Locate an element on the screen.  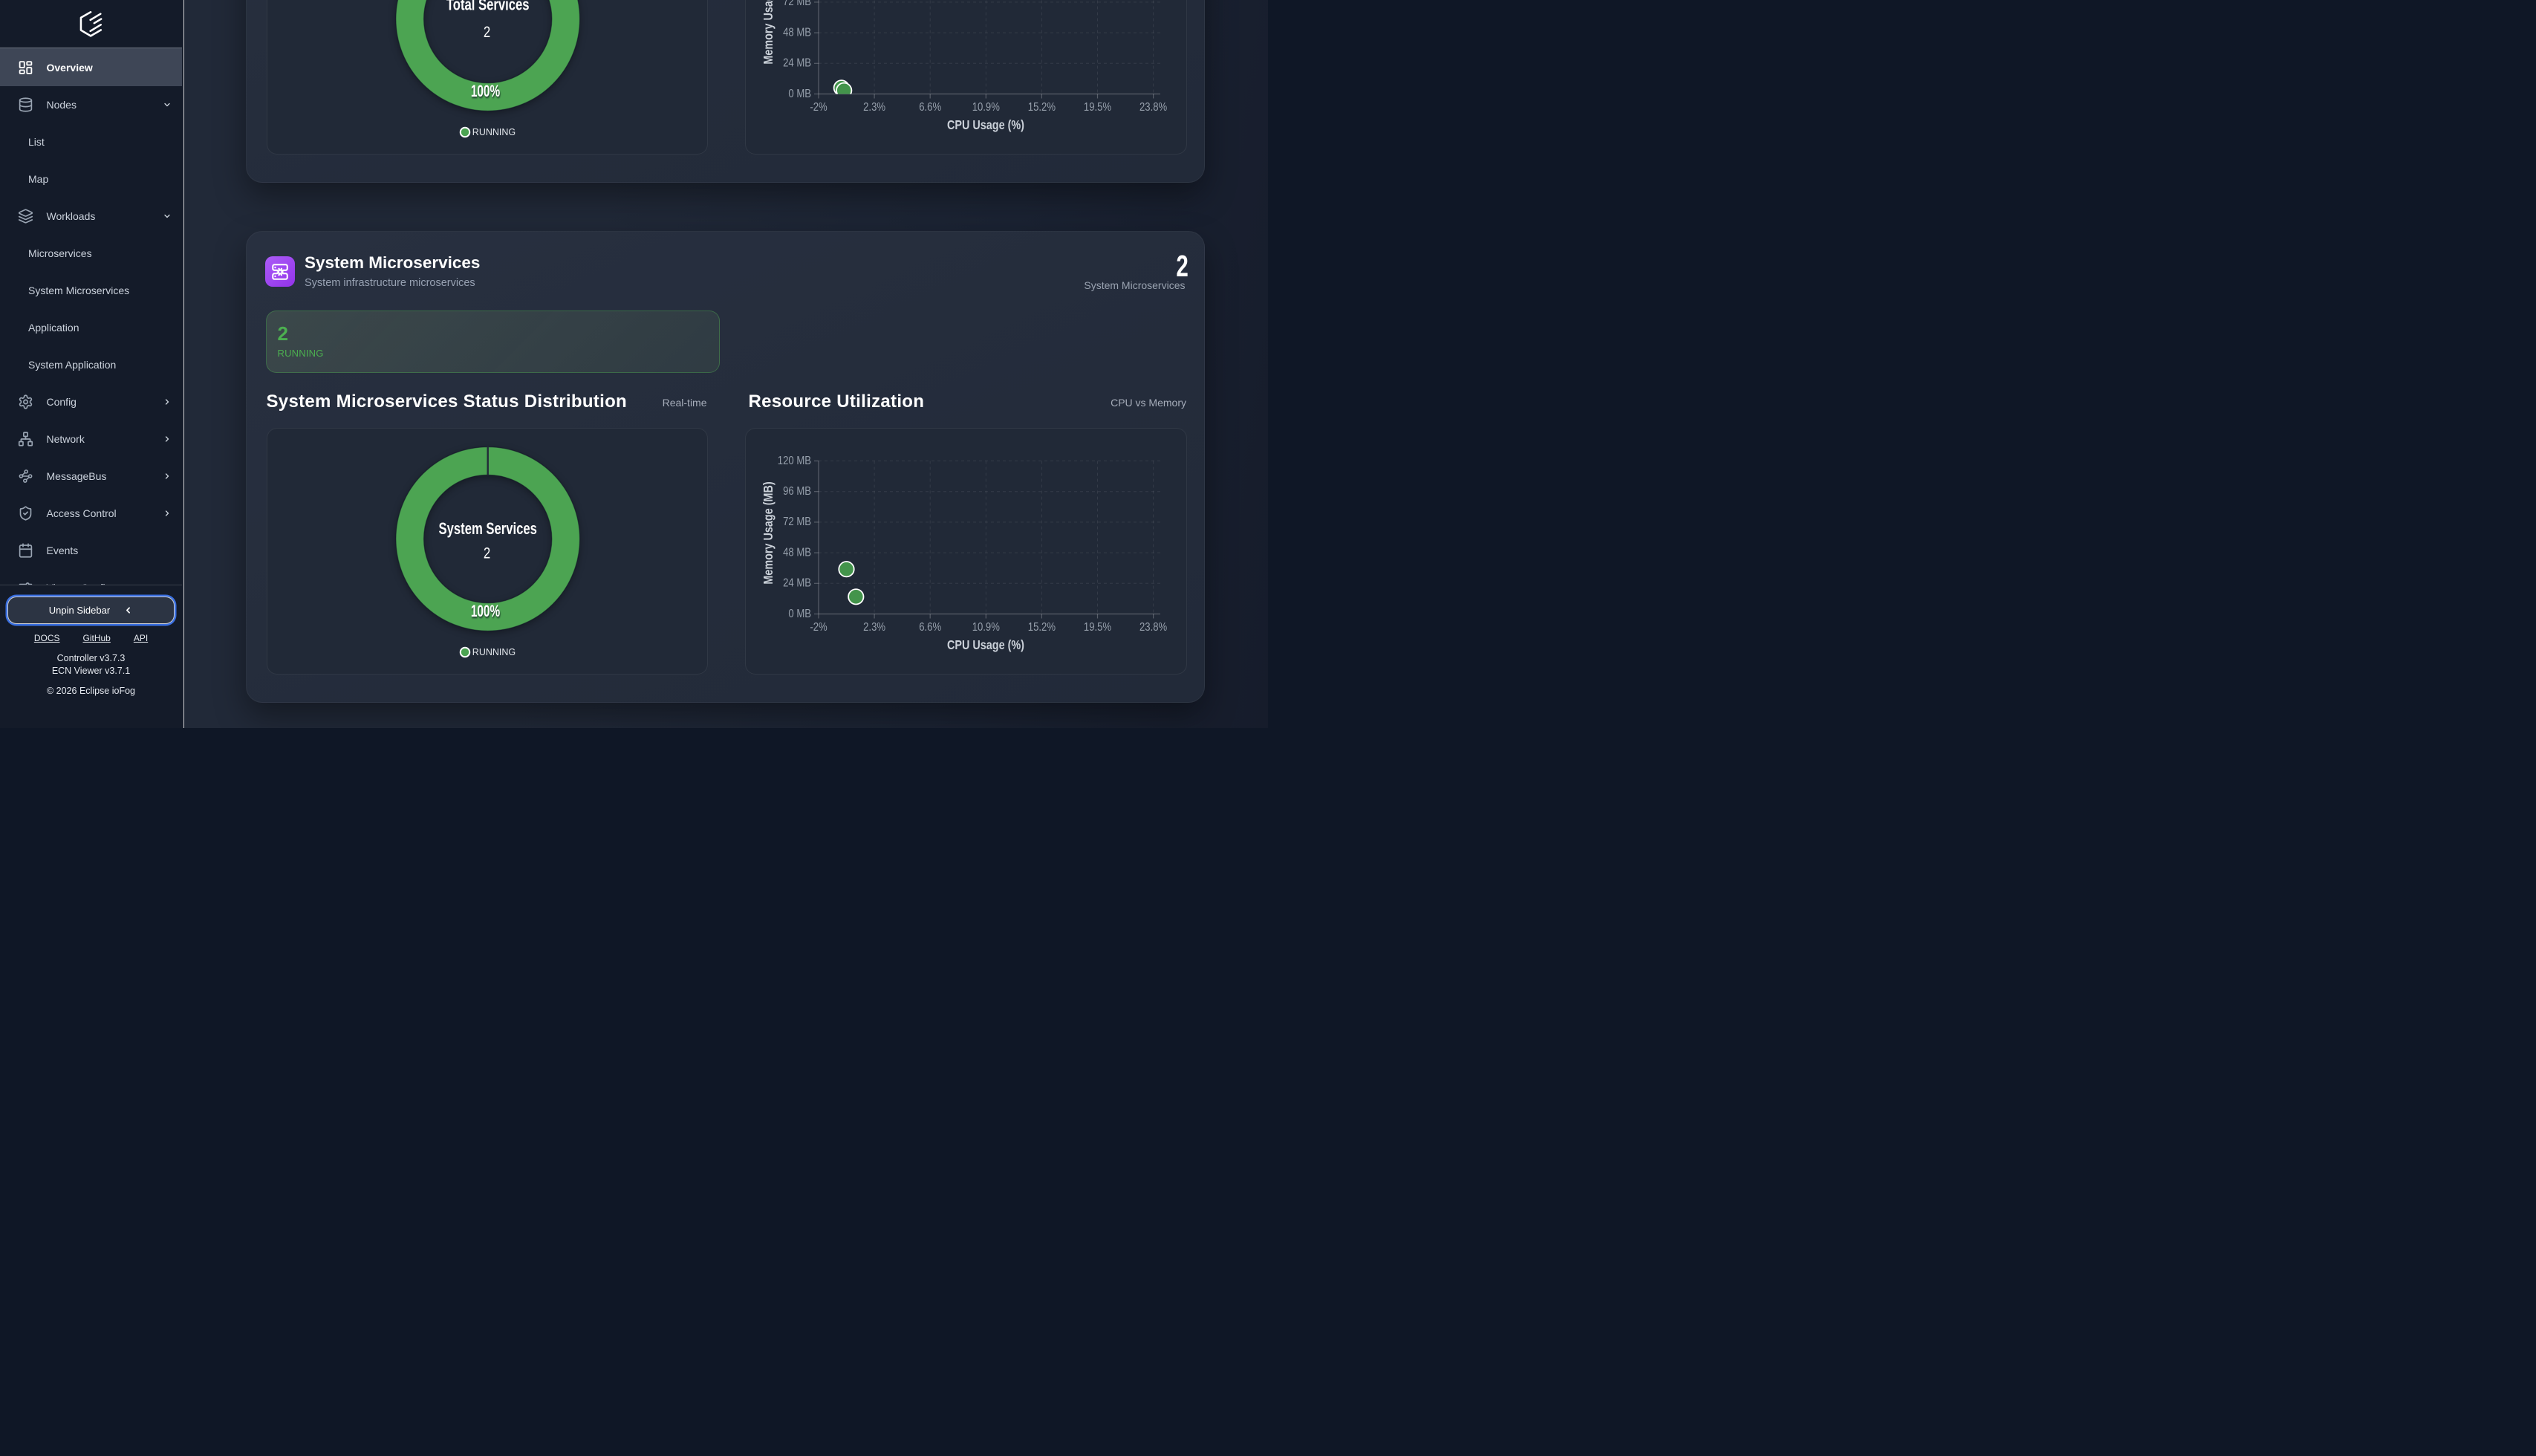
svg-text: 96 MB is located at coordinates (797, 490).